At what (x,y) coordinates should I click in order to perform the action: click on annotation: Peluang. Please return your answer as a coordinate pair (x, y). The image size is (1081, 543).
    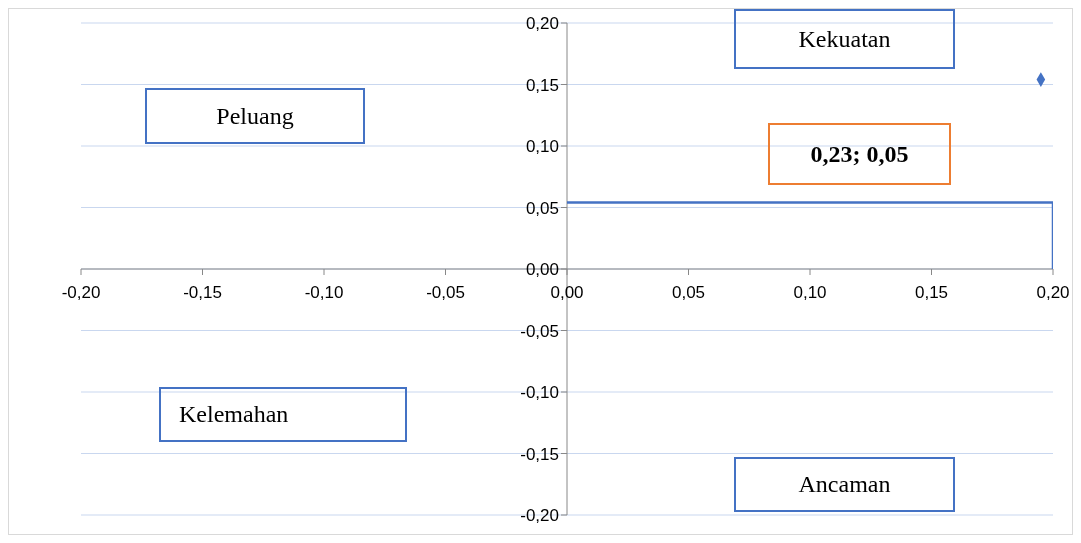
    Looking at the image, I should click on (255, 116).